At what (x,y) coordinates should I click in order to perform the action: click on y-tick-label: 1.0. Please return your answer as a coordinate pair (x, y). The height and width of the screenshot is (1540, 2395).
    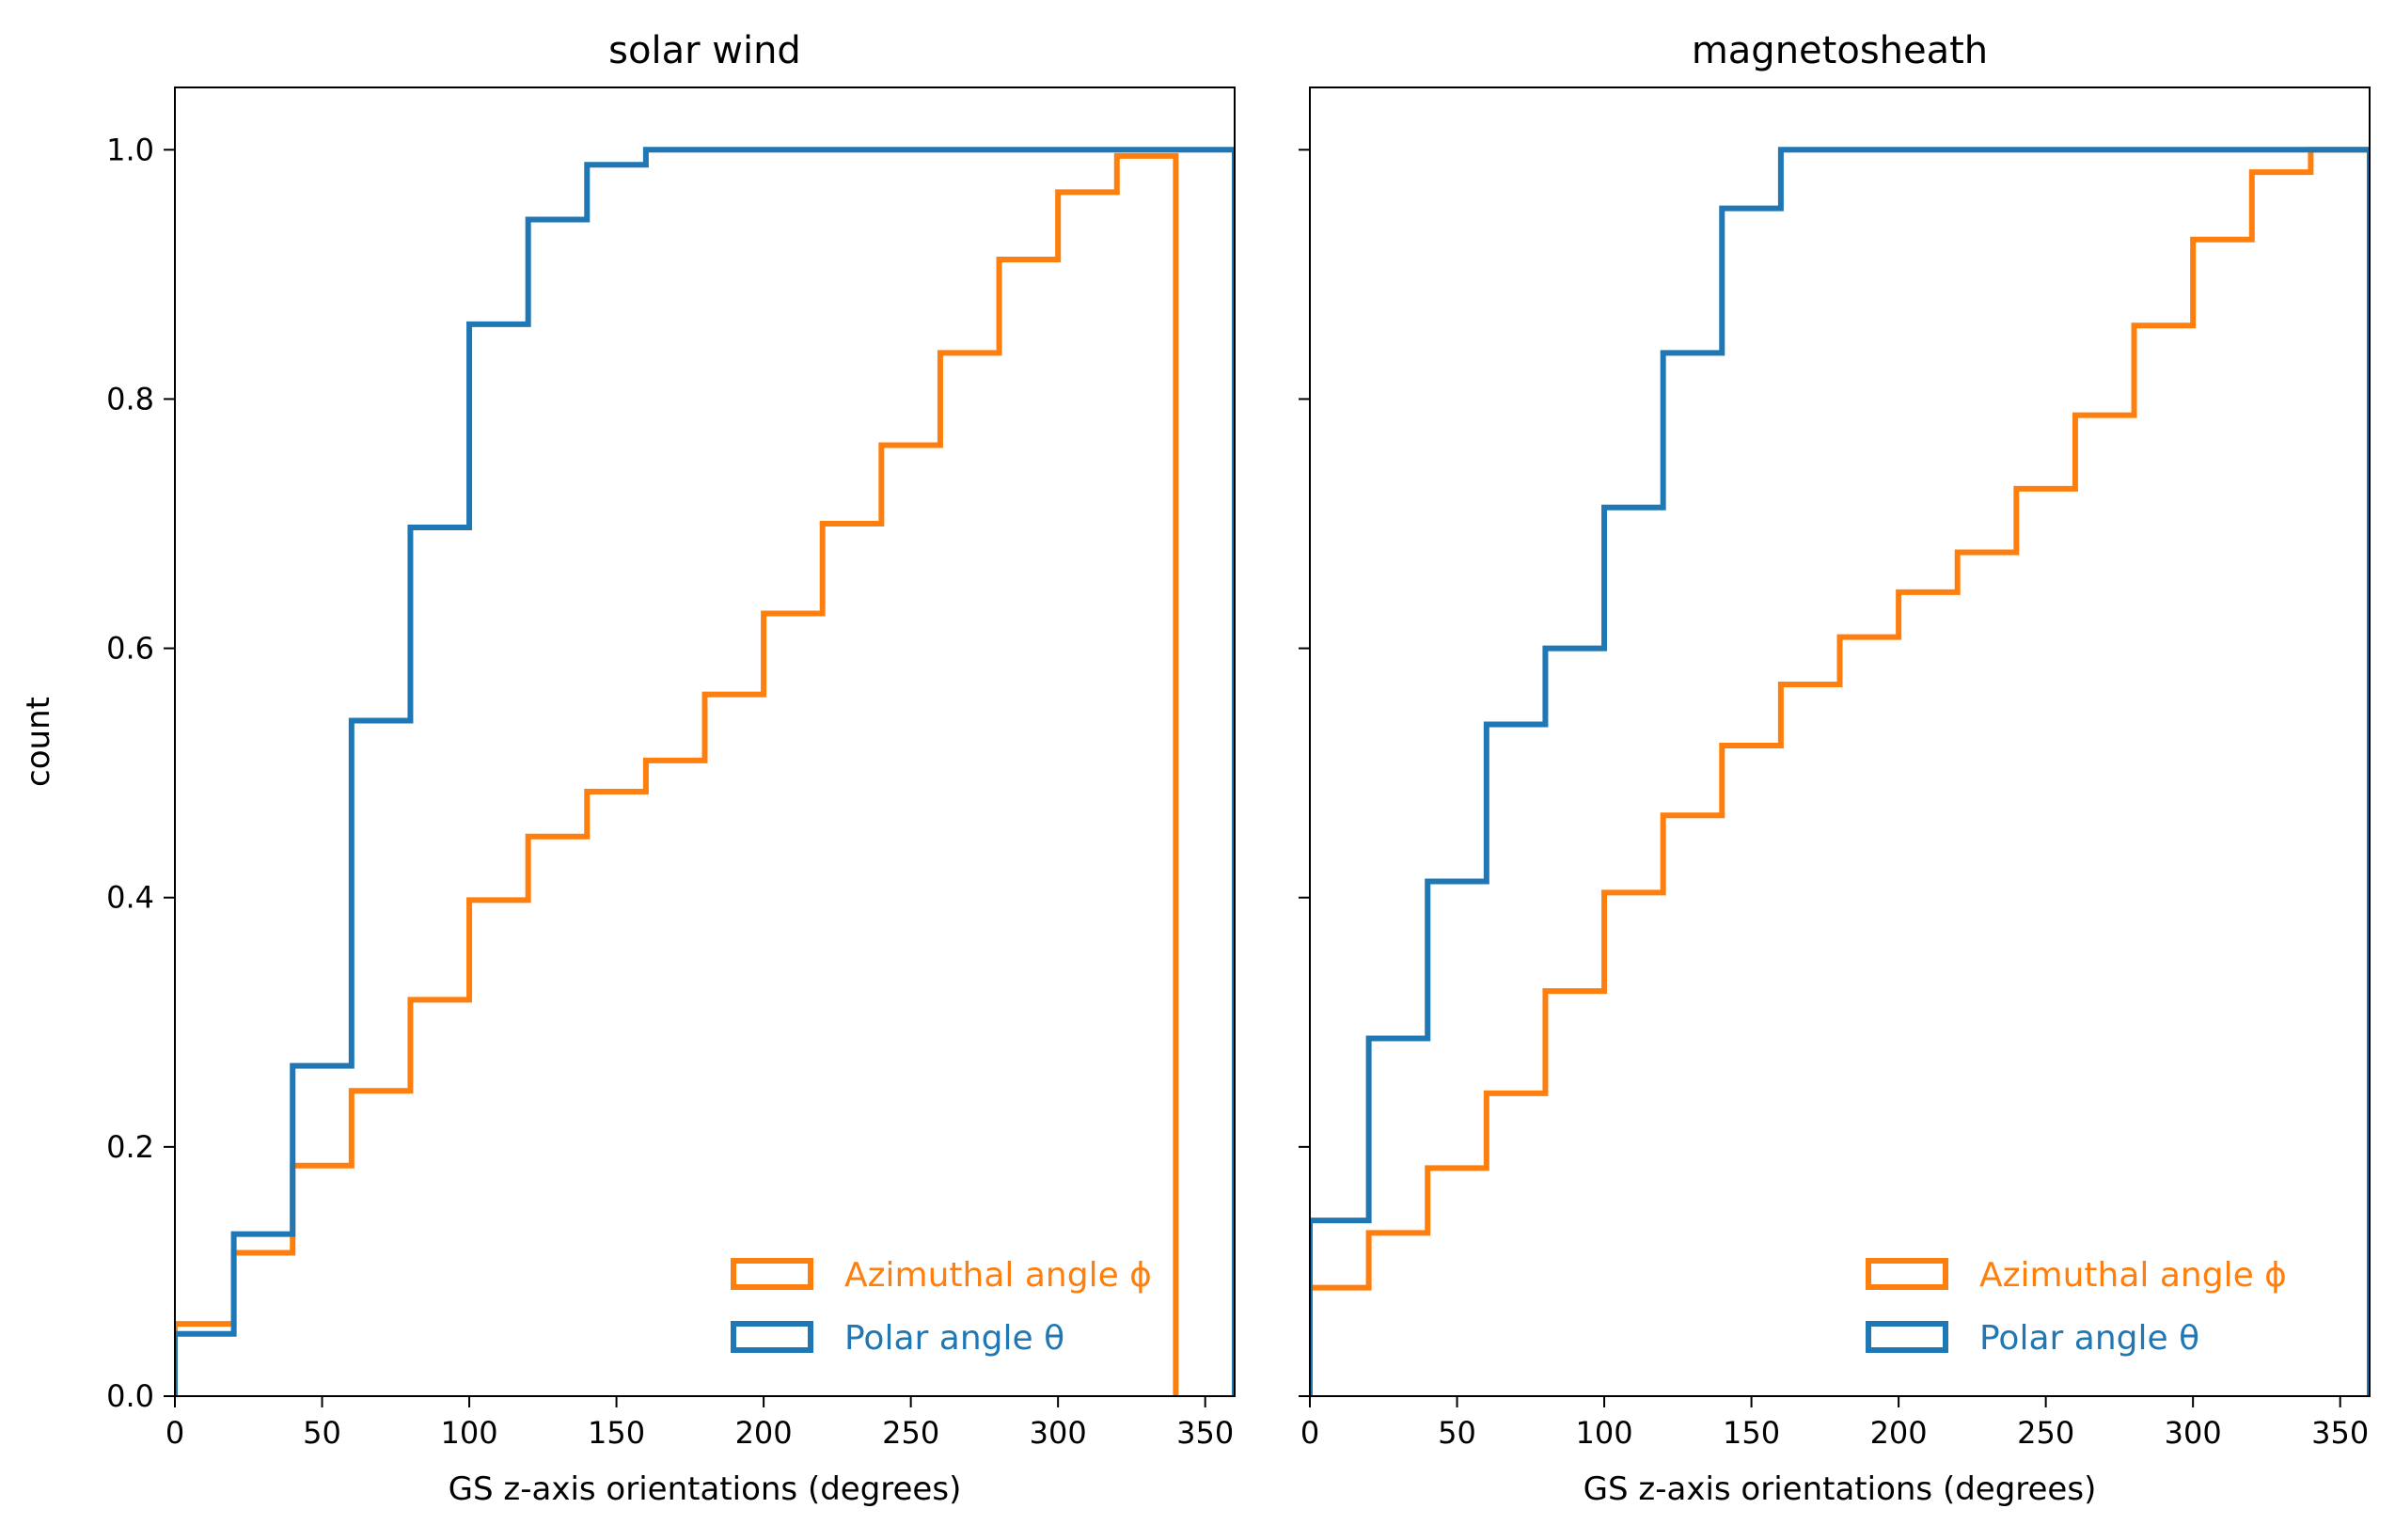
    Looking at the image, I should click on (130, 149).